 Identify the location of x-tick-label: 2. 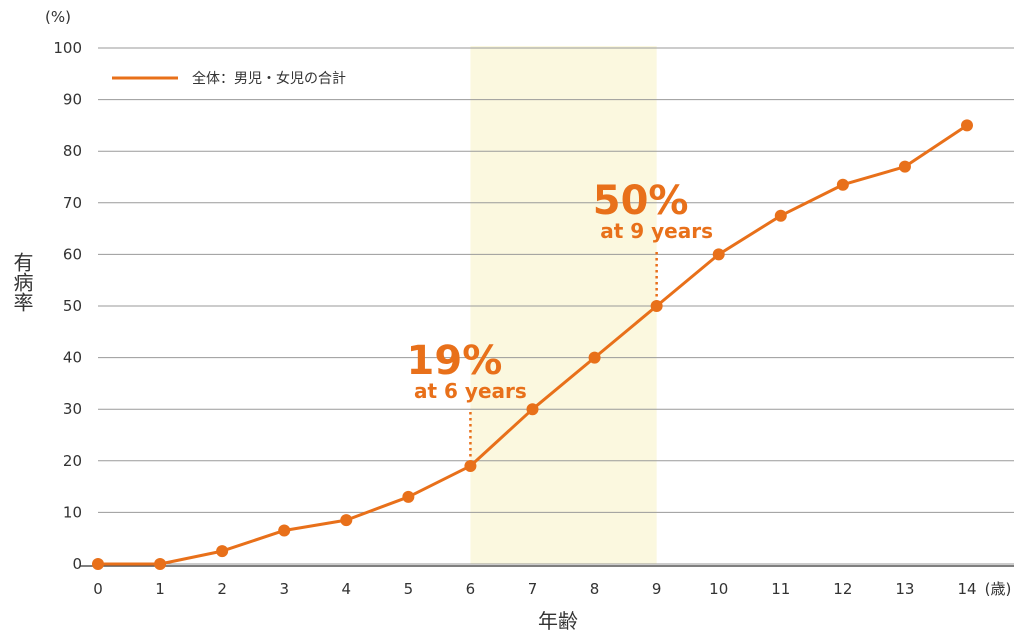
(222, 589).